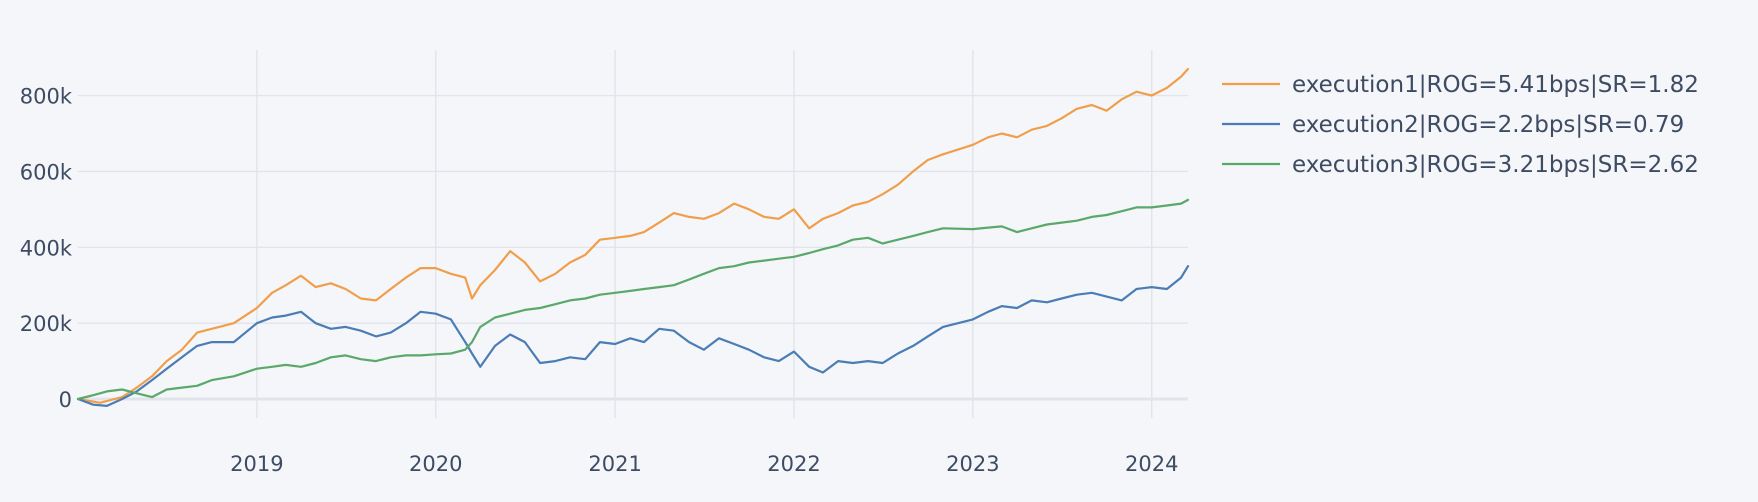 The image size is (1758, 502). Describe the element at coordinates (46, 172) in the screenshot. I see `y-tick-label: 600k` at that location.